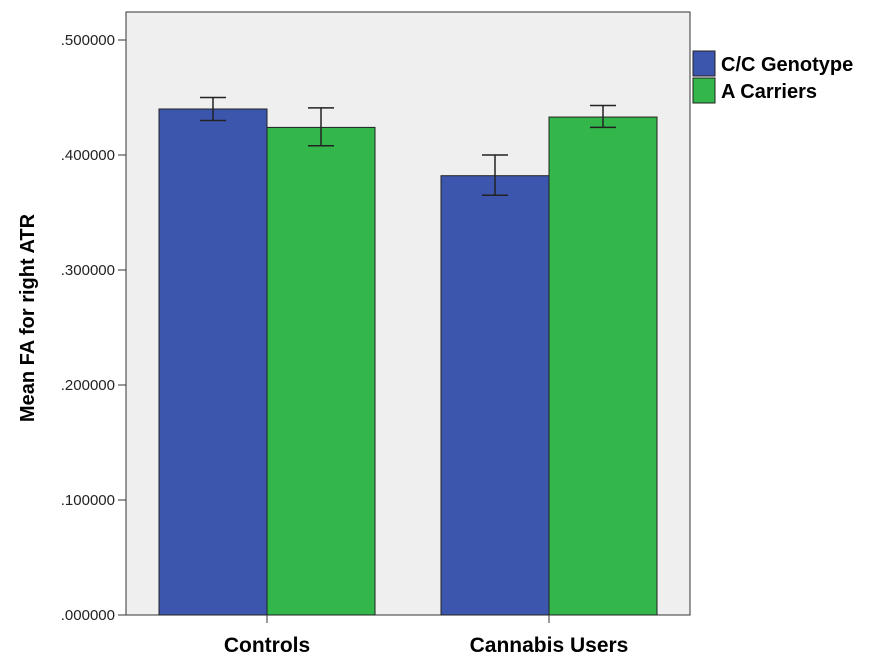  What do you see at coordinates (769, 92) in the screenshot?
I see `legend-label: A Carriers` at bounding box center [769, 92].